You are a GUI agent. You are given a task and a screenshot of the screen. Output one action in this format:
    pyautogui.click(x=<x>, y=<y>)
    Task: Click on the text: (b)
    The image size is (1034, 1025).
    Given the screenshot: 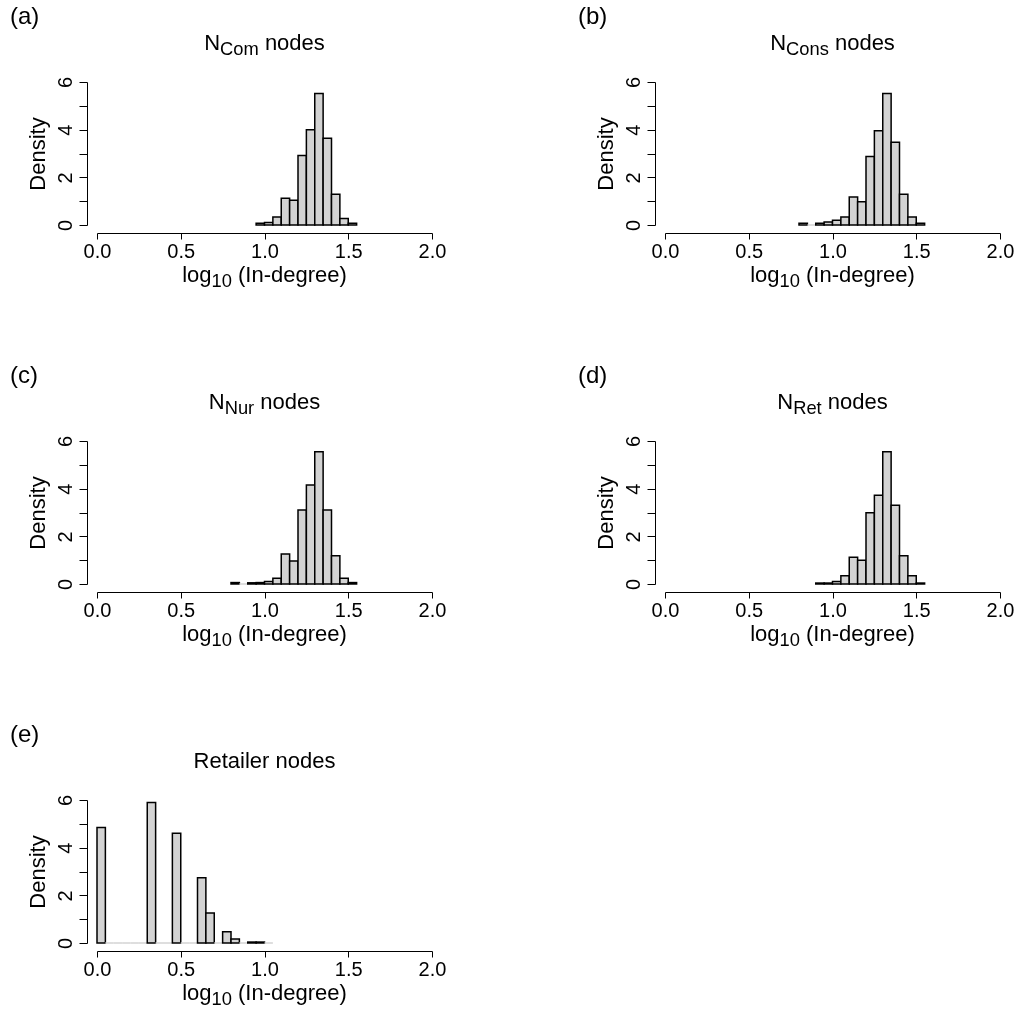 What is the action you would take?
    pyautogui.click(x=593, y=16)
    